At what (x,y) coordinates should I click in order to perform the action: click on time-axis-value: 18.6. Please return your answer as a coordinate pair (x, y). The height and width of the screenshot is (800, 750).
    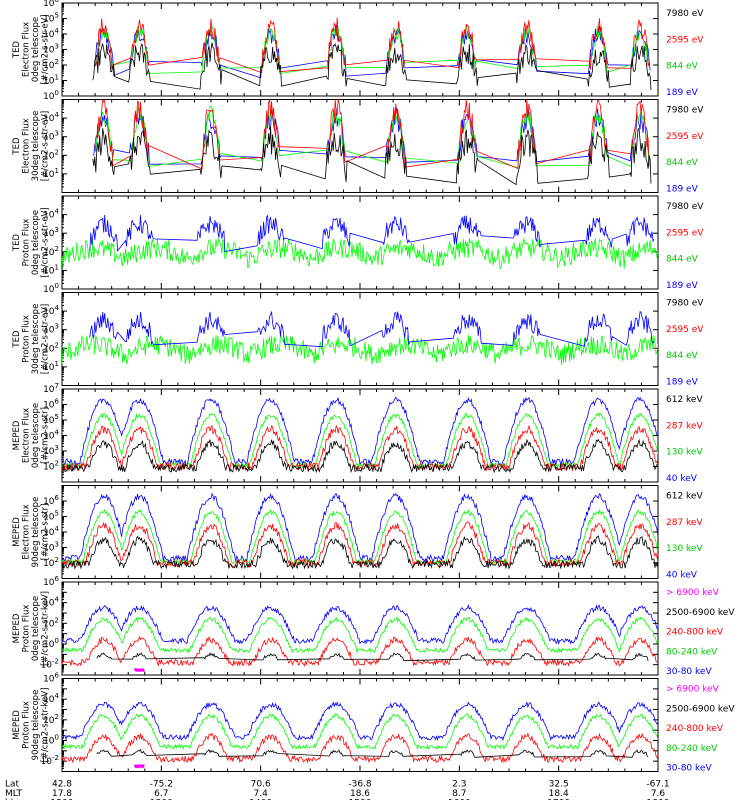
    Looking at the image, I should click on (360, 794).